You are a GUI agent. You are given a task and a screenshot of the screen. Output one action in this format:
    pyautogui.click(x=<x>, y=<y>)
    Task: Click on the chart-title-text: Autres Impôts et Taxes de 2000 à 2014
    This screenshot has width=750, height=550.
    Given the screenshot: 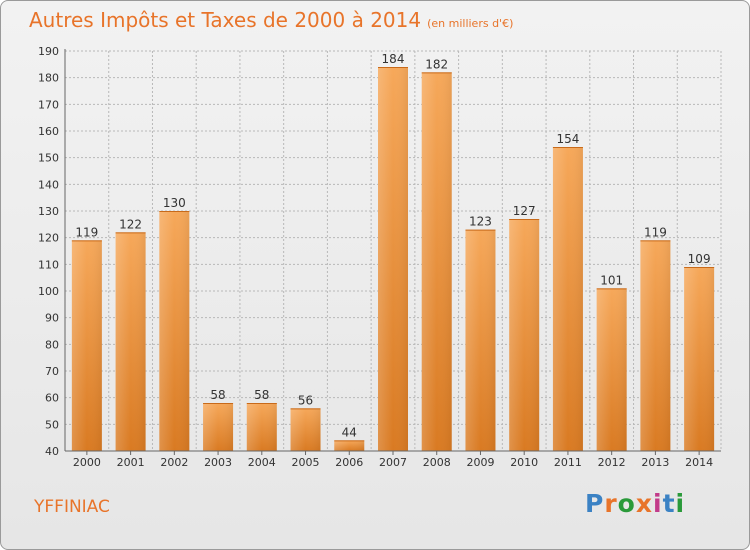 What is the action you would take?
    pyautogui.click(x=225, y=20)
    